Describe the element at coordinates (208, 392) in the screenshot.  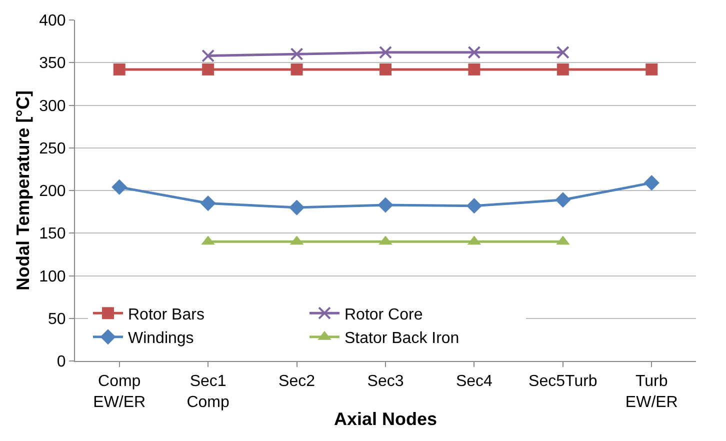
I see `x-tick-label: Sec1 Comp` at that location.